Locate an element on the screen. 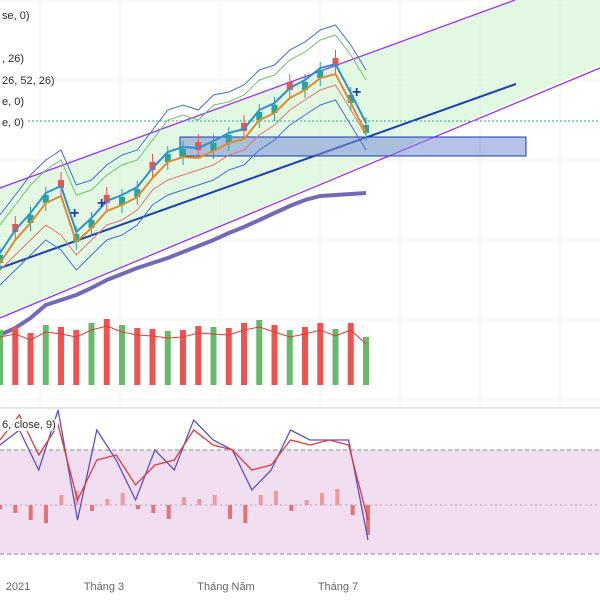 This screenshot has width=600, height=600. volume-ma-line is located at coordinates (183, 335).